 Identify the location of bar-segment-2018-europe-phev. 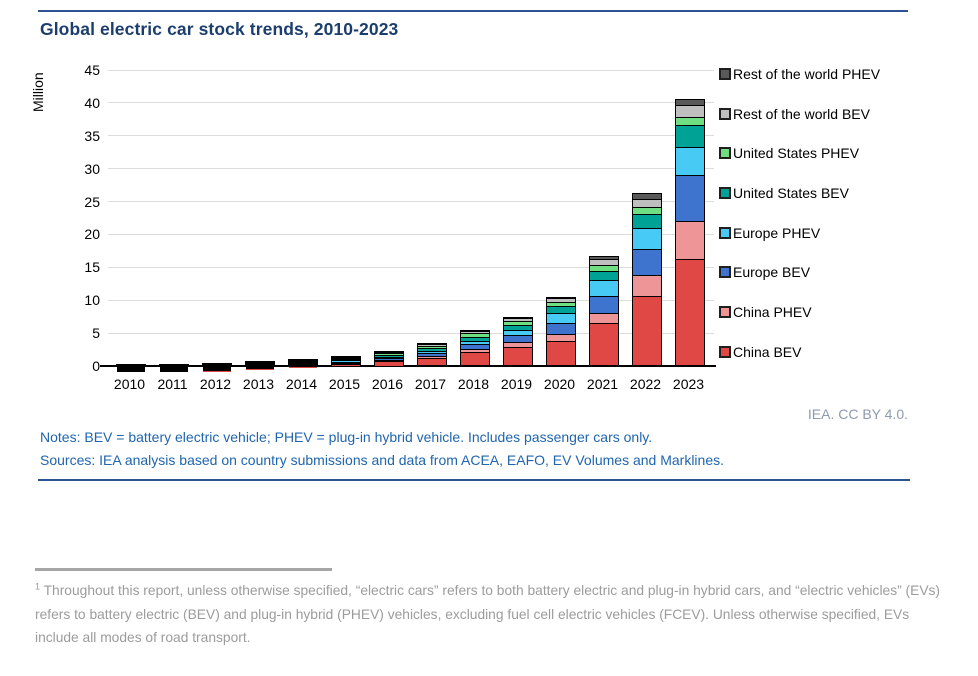
(474, 343).